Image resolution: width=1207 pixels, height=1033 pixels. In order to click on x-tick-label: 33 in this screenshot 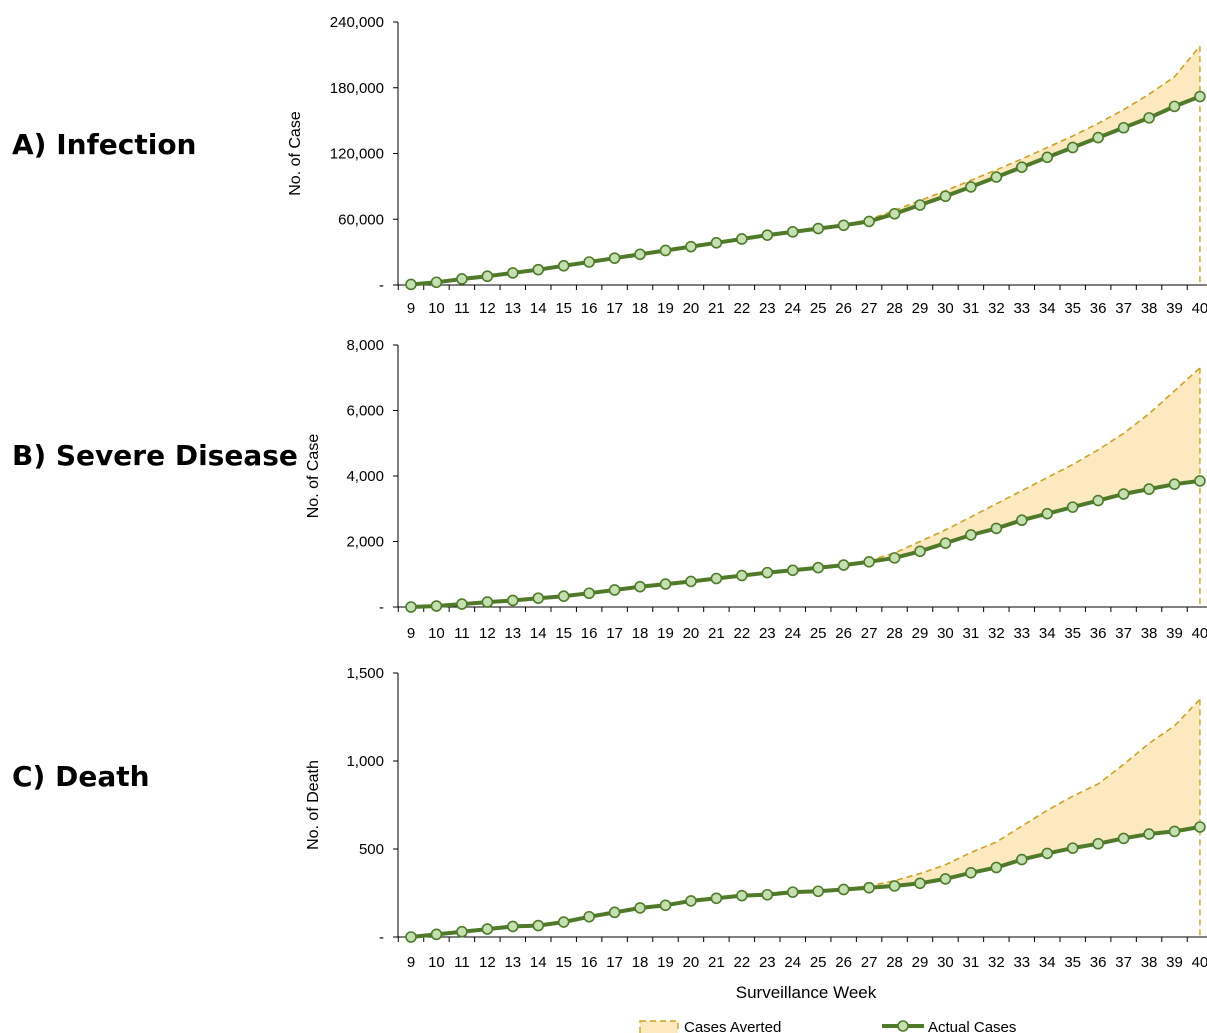, I will do `click(1021, 308)`.